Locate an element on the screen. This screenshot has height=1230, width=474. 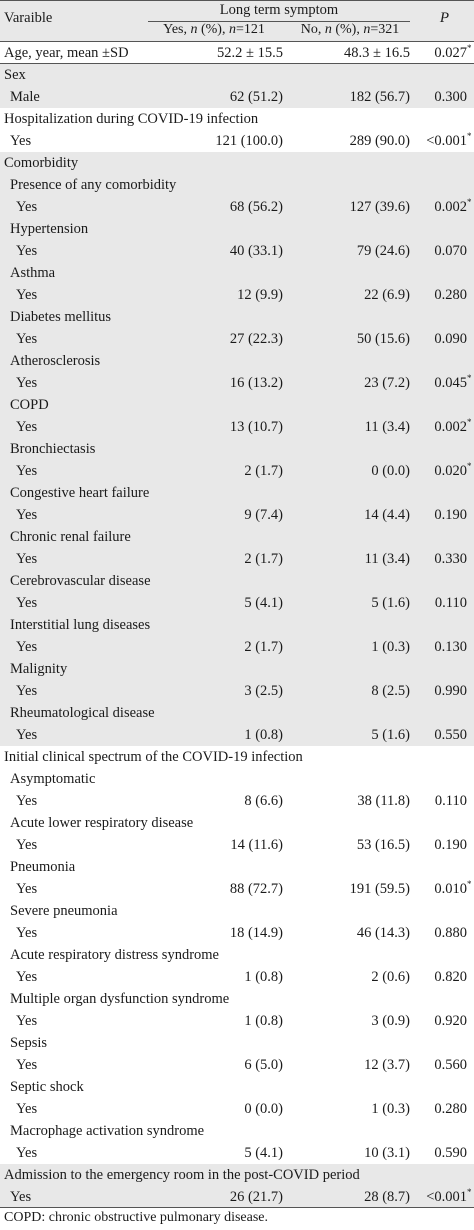
table-row: COPD is located at coordinates (237, 405).